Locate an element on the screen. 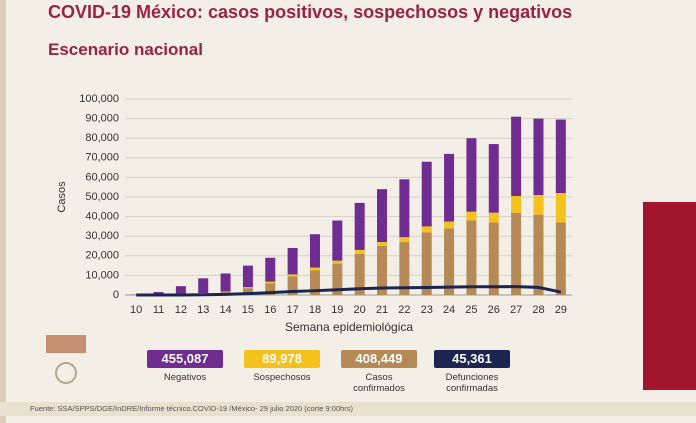 Image resolution: width=696 pixels, height=423 pixels. y-tick-label: 10,000 is located at coordinates (102, 275).